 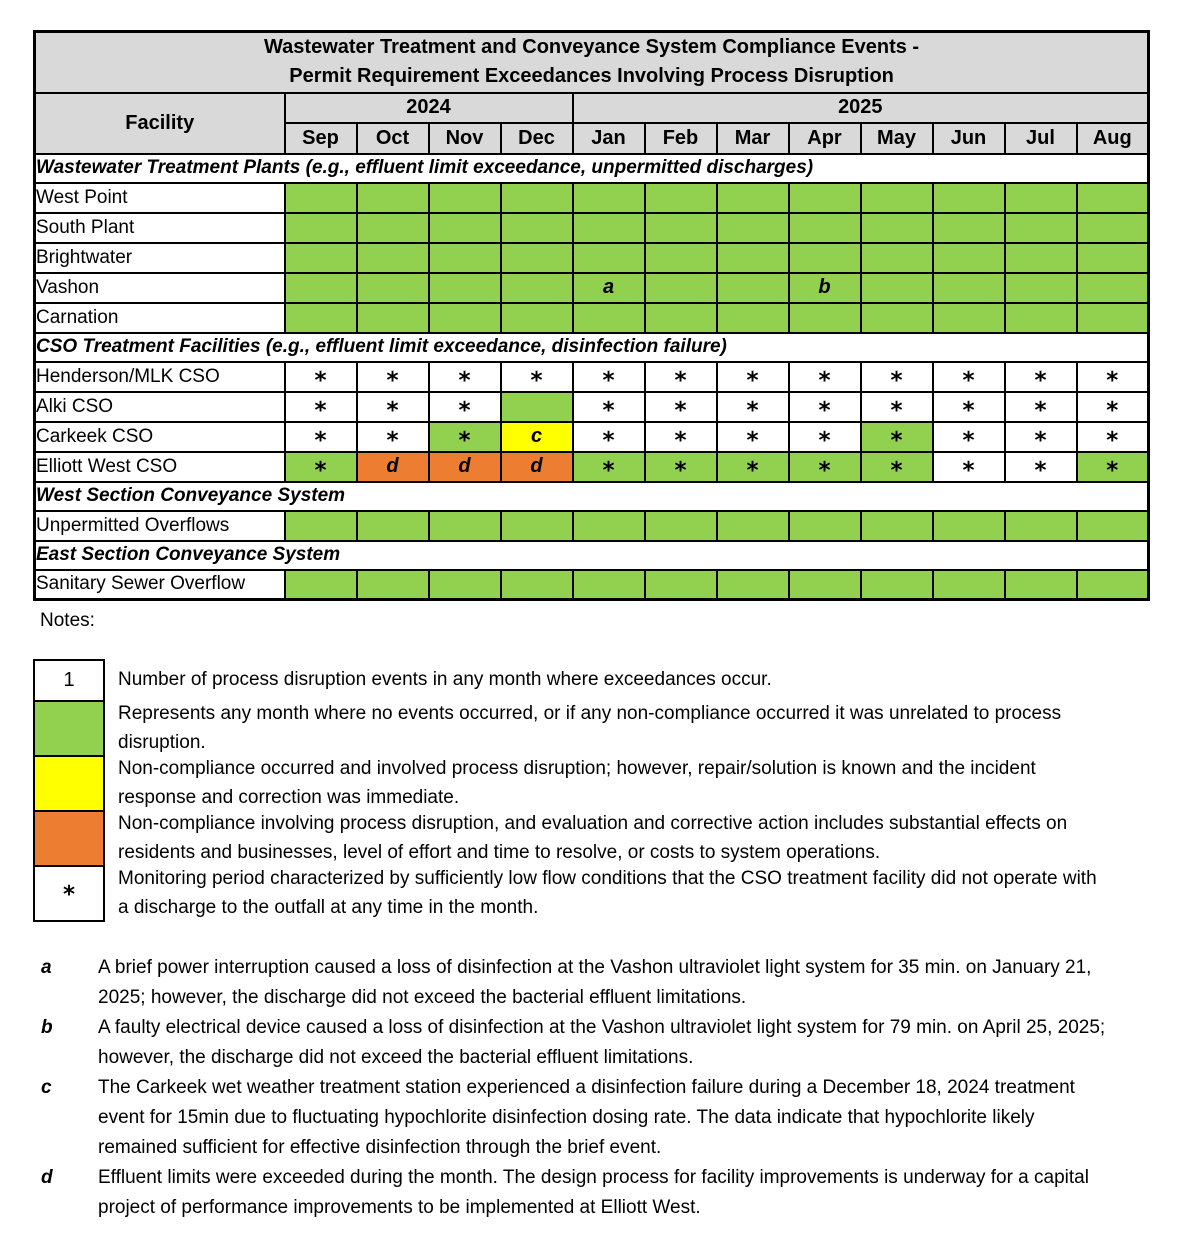 I want to click on facility-row: Alki CSO * * * * * * * * * * *, so click(x=591, y=406).